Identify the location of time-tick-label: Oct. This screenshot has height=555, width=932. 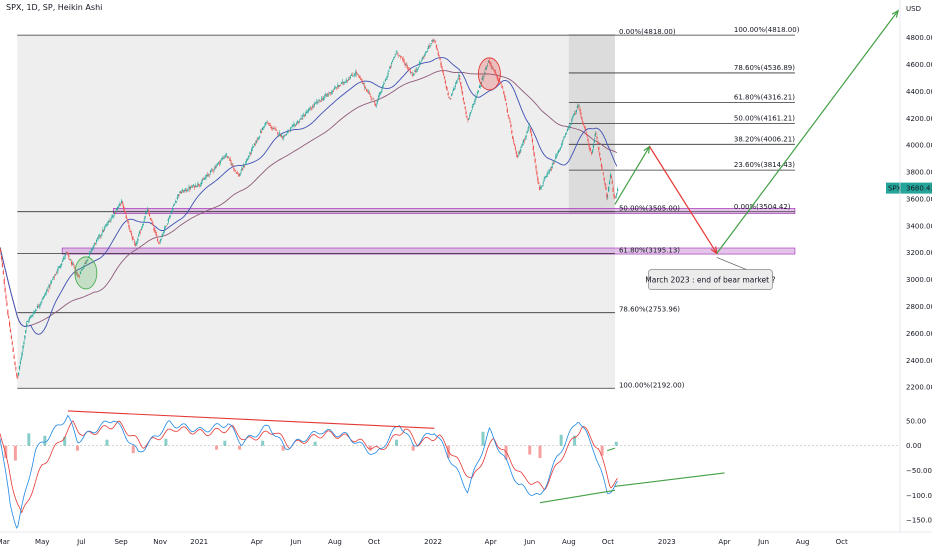
(608, 542).